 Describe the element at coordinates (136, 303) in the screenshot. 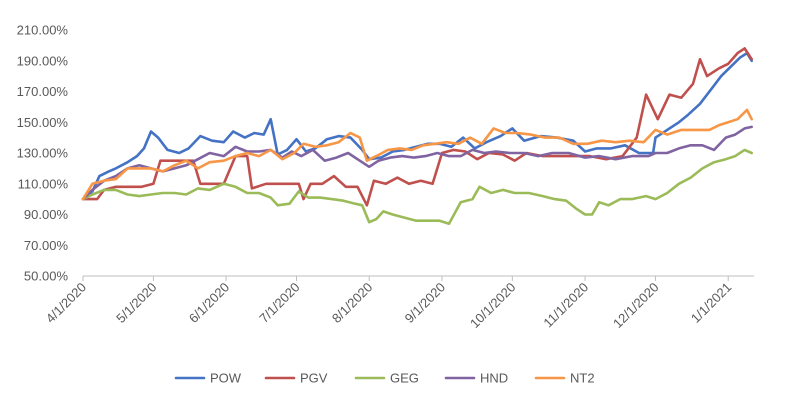

I see `x-tick-label: 5/1/2020` at that location.